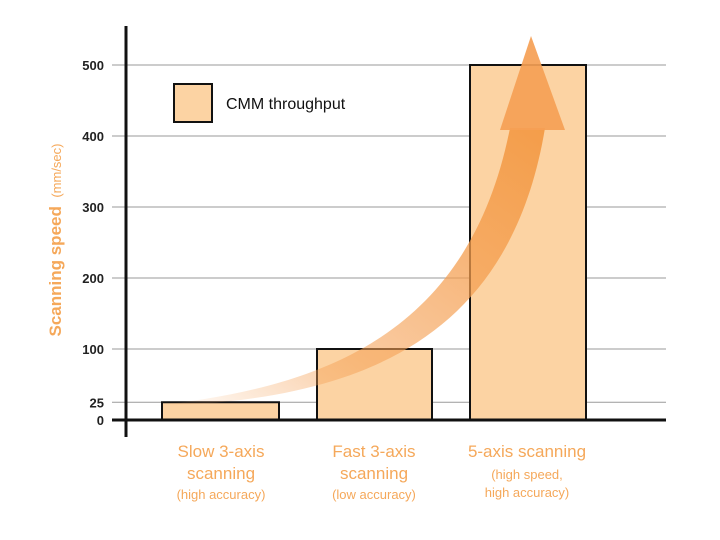  Describe the element at coordinates (527, 451) in the screenshot. I see `x-tick-label: 5-axis scanning` at that location.